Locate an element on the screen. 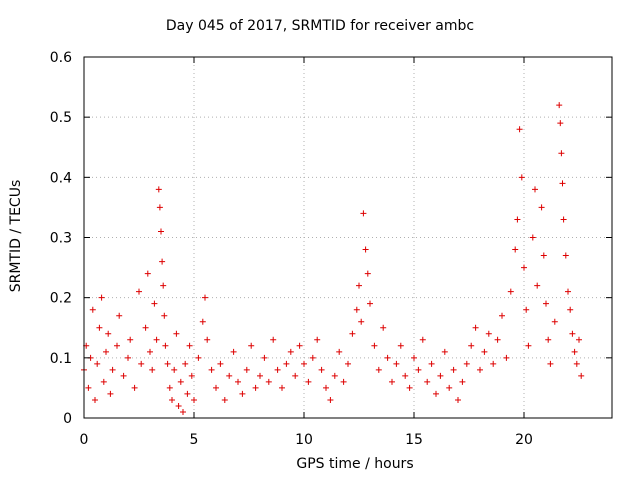  y-tick-label: 0.5 is located at coordinates (61, 118).